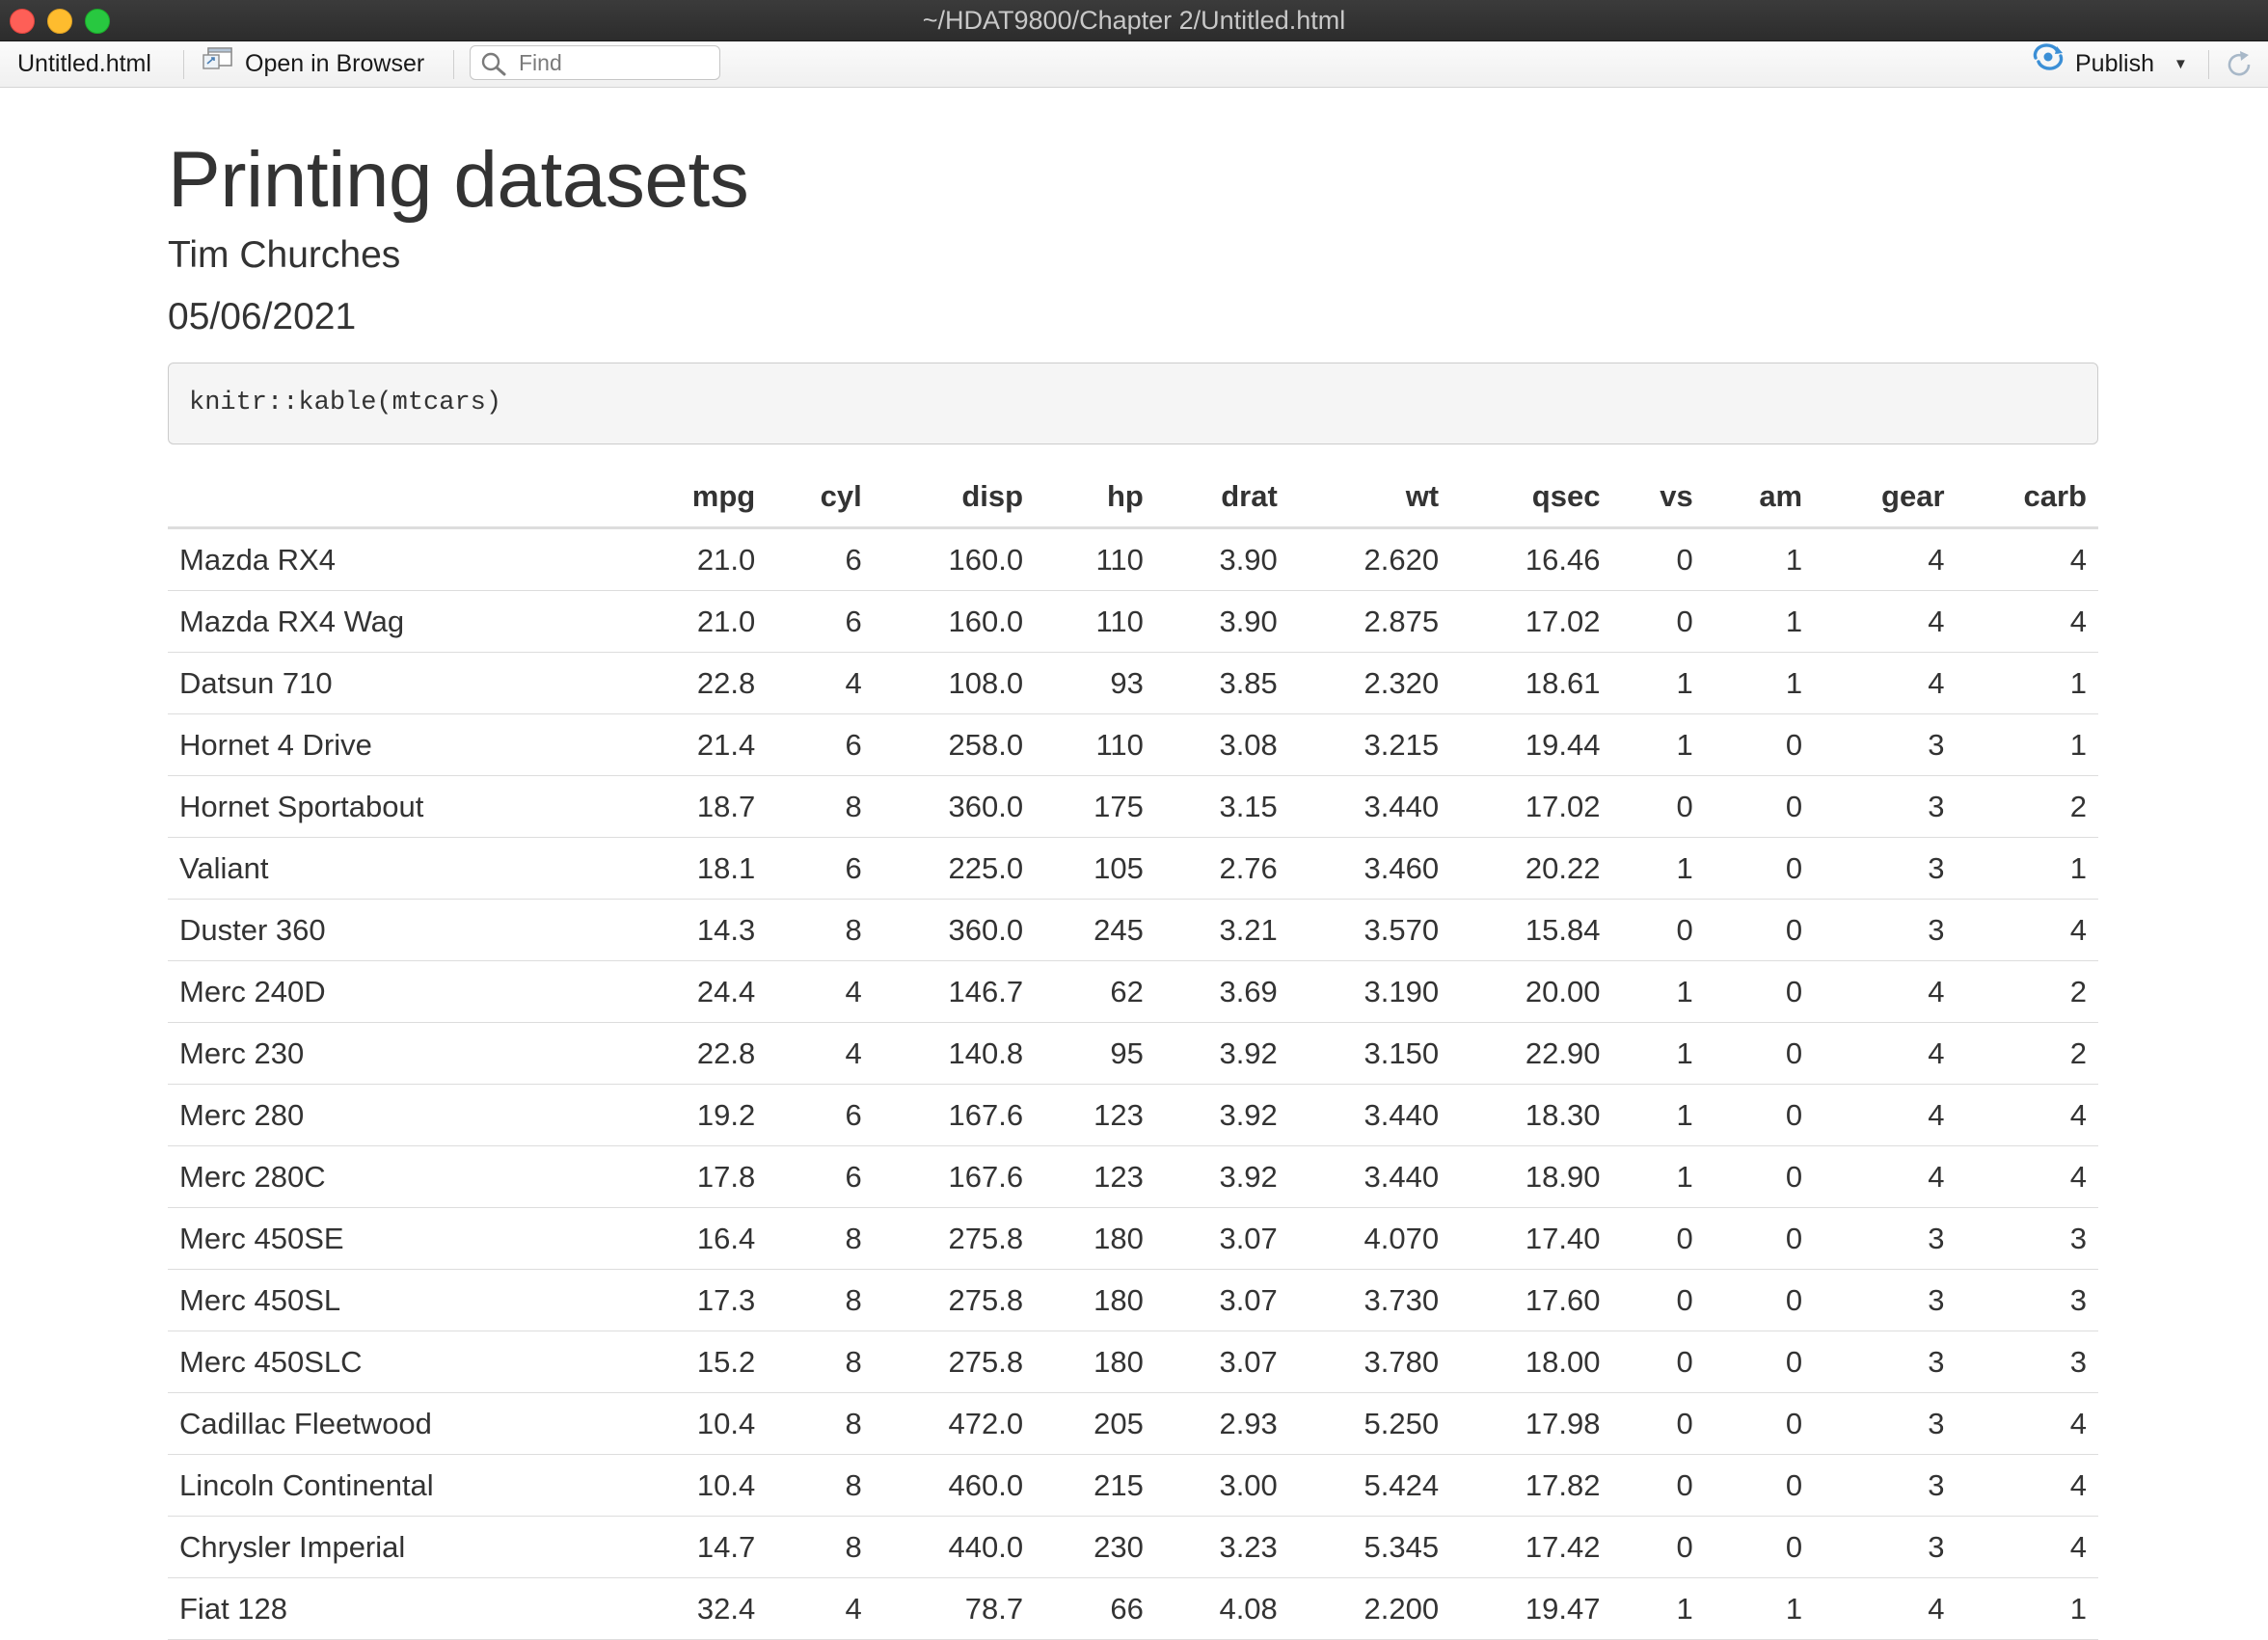 The image size is (2268, 1640). I want to click on file-name-label: Untitled.html, so click(84, 63).